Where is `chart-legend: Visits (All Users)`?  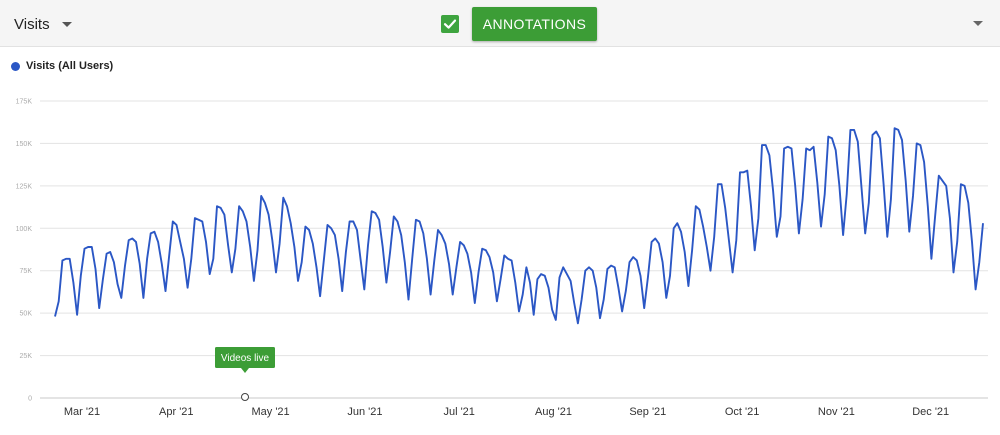
chart-legend: Visits (All Users) is located at coordinates (62, 66).